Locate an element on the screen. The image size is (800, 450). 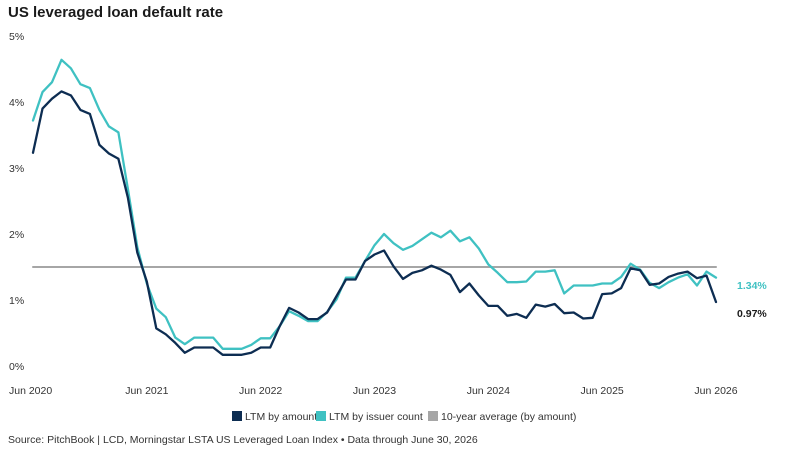
x-tick-label: Jun 2020 is located at coordinates (30, 391).